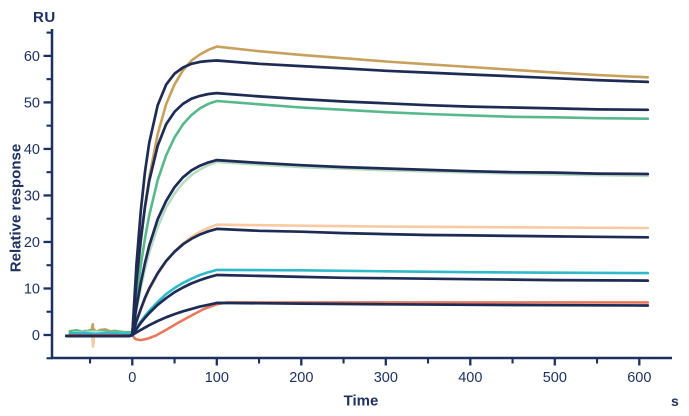 The image size is (689, 416). I want to click on tick-label: 40, so click(32, 150).